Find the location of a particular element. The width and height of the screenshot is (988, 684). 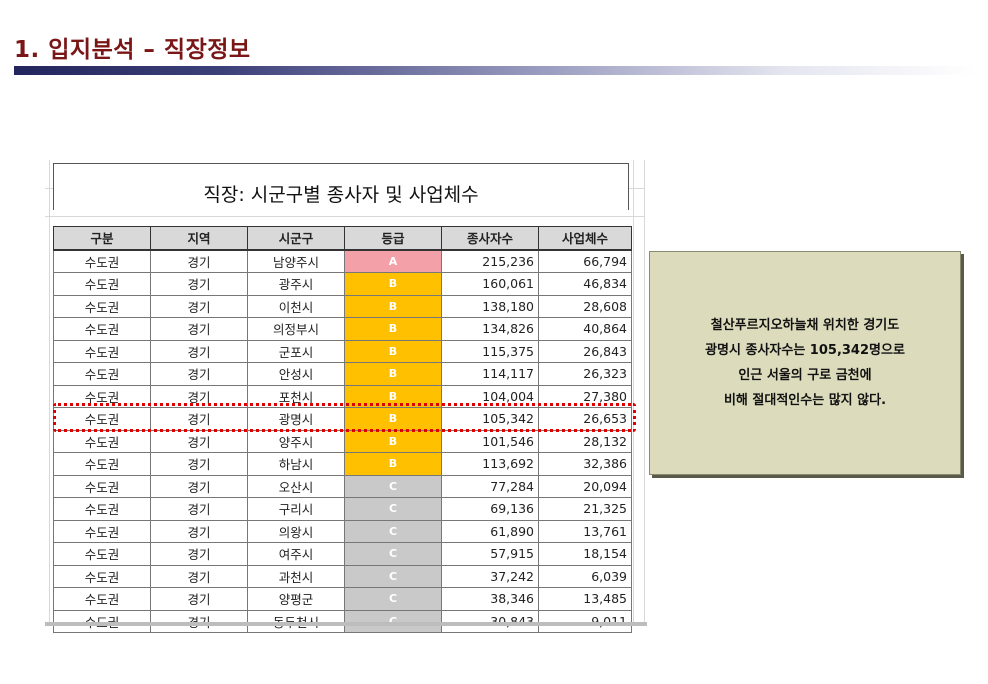

note-line: 비해 절대적인수는 많지 않다. is located at coordinates (805, 400).